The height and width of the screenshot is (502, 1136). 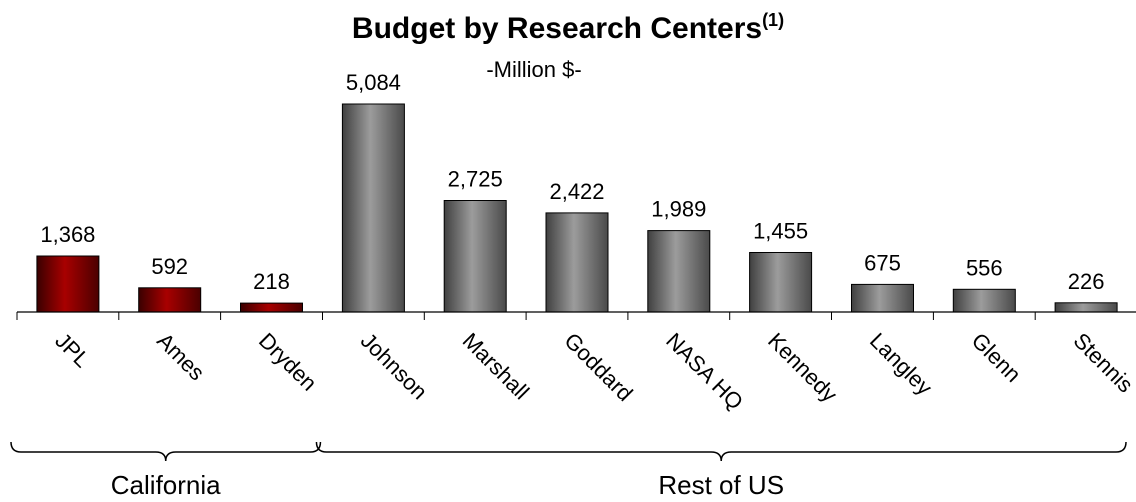 I want to click on chart-title-text: Budget by Research Centers, so click(x=557, y=28).